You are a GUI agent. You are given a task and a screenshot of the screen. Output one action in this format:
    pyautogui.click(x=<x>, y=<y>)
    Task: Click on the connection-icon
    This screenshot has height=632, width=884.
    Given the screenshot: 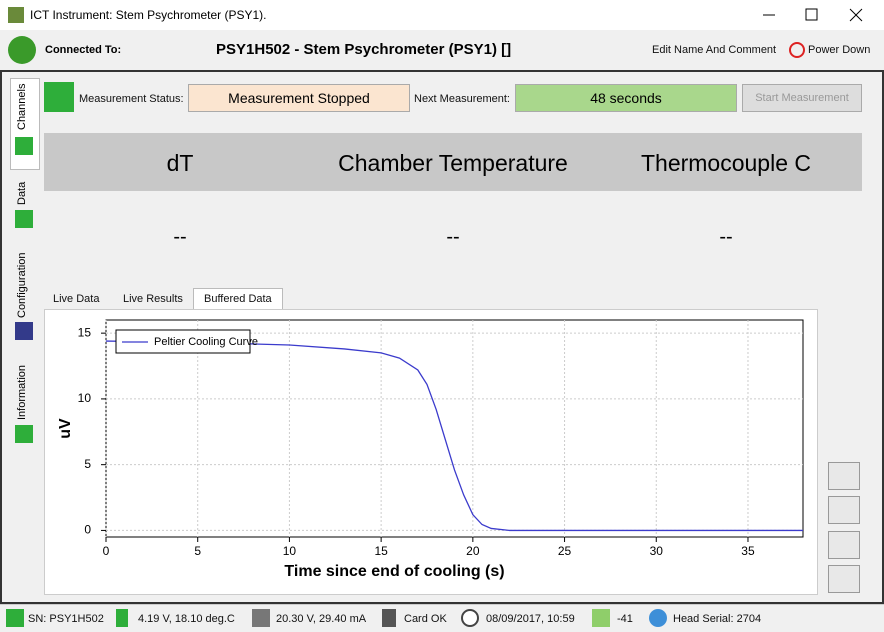 What is the action you would take?
    pyautogui.click(x=22, y=50)
    